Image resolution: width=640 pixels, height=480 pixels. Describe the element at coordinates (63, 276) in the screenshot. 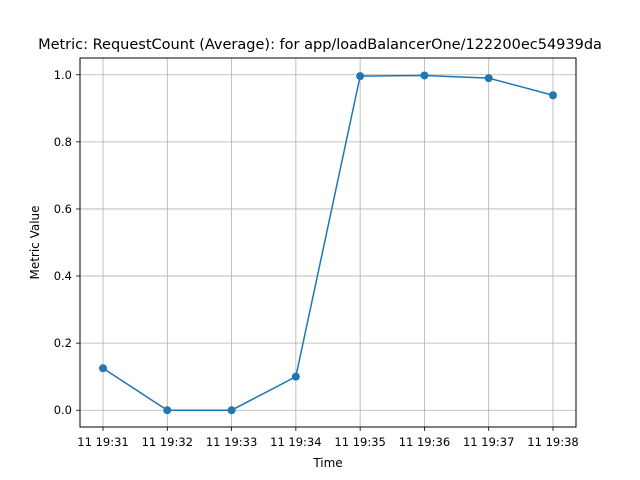

I see `y-tick-label: 0.4` at that location.